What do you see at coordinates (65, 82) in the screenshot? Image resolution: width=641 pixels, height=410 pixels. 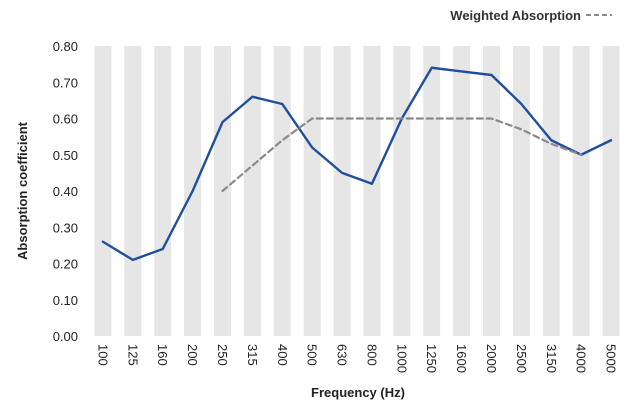 I see `y-tick-label: 0.70` at bounding box center [65, 82].